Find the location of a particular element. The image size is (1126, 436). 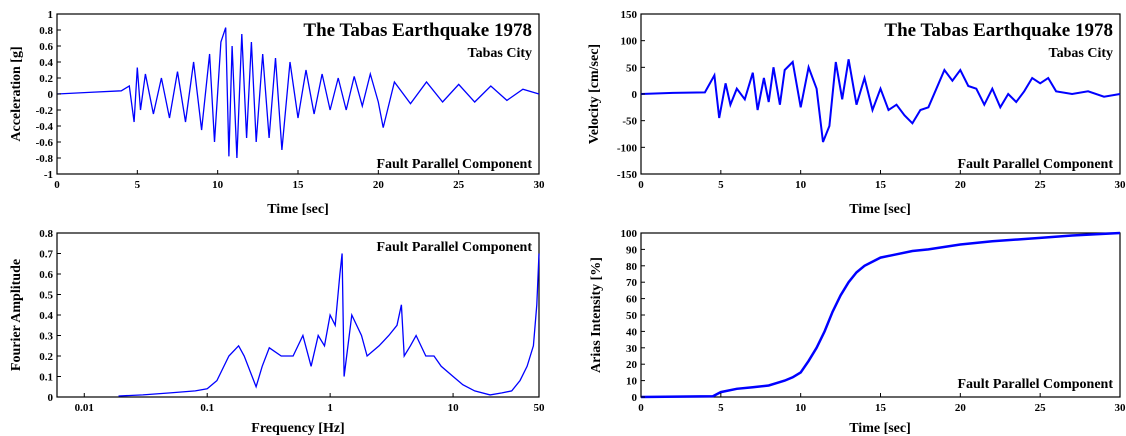

y-axis-label: Fourier Amplitude is located at coordinates (16, 315).